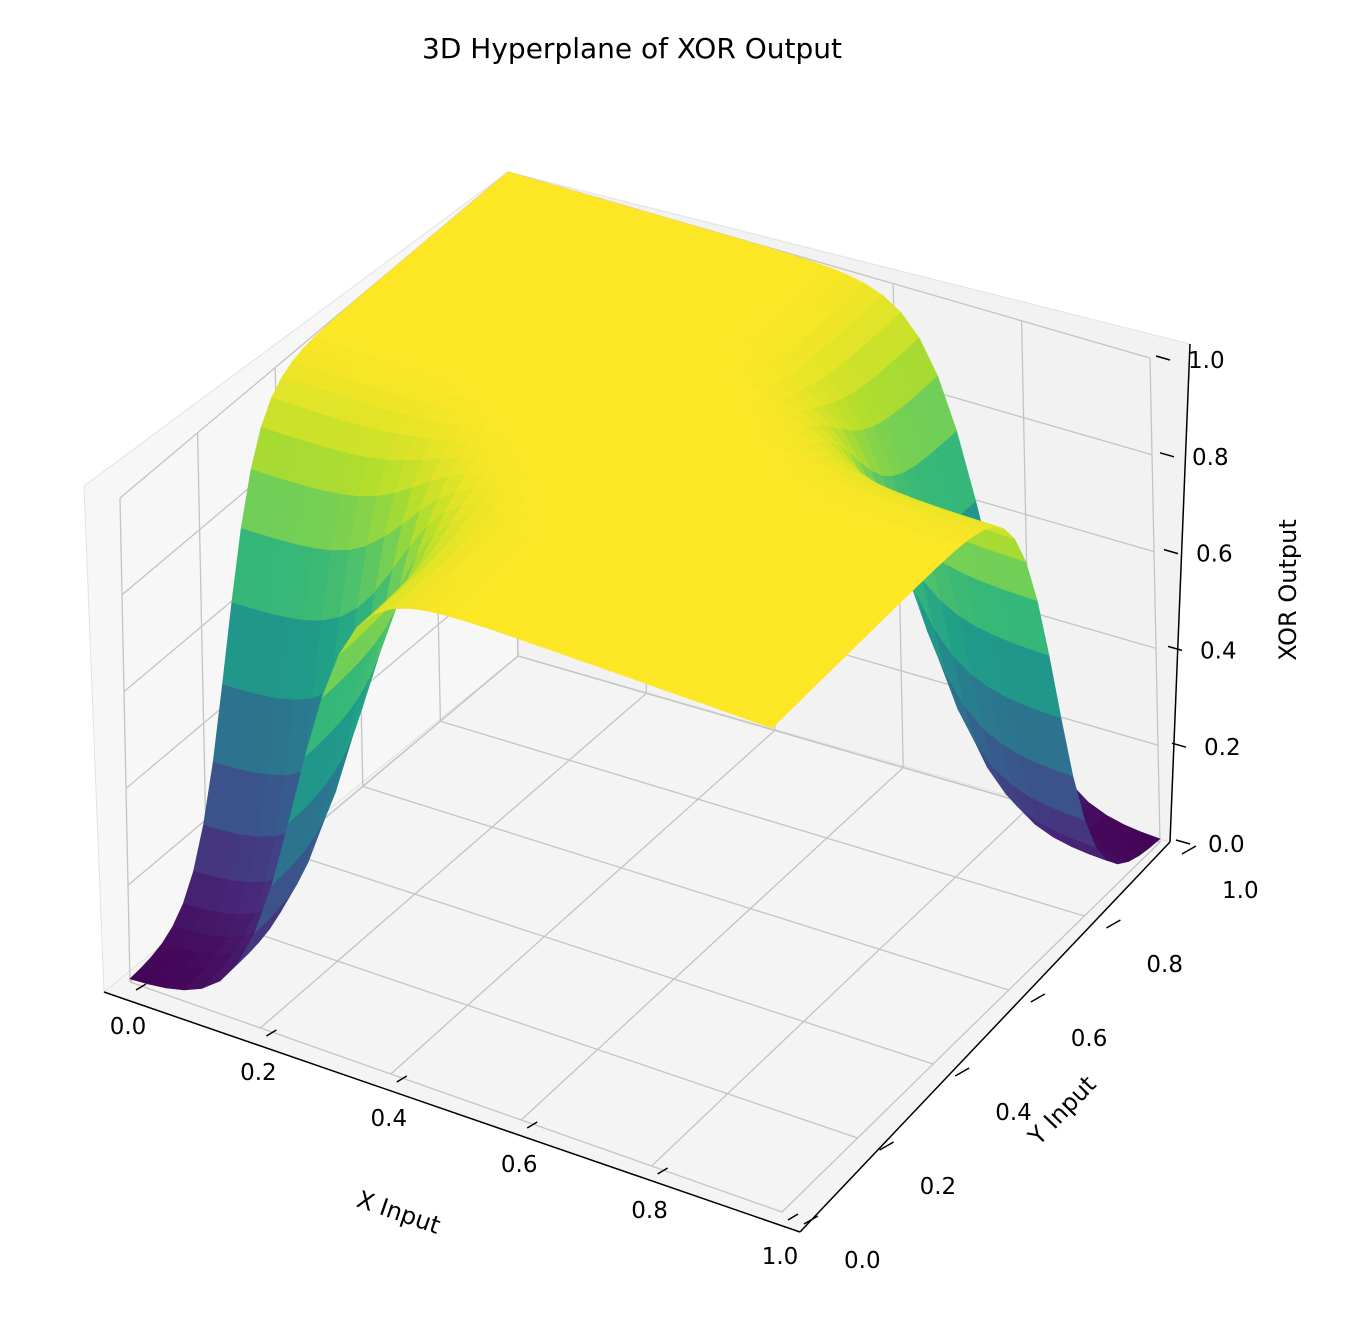 The image size is (1348, 1344). I want to click on x-tick-label-1: 0.2, so click(258, 1073).